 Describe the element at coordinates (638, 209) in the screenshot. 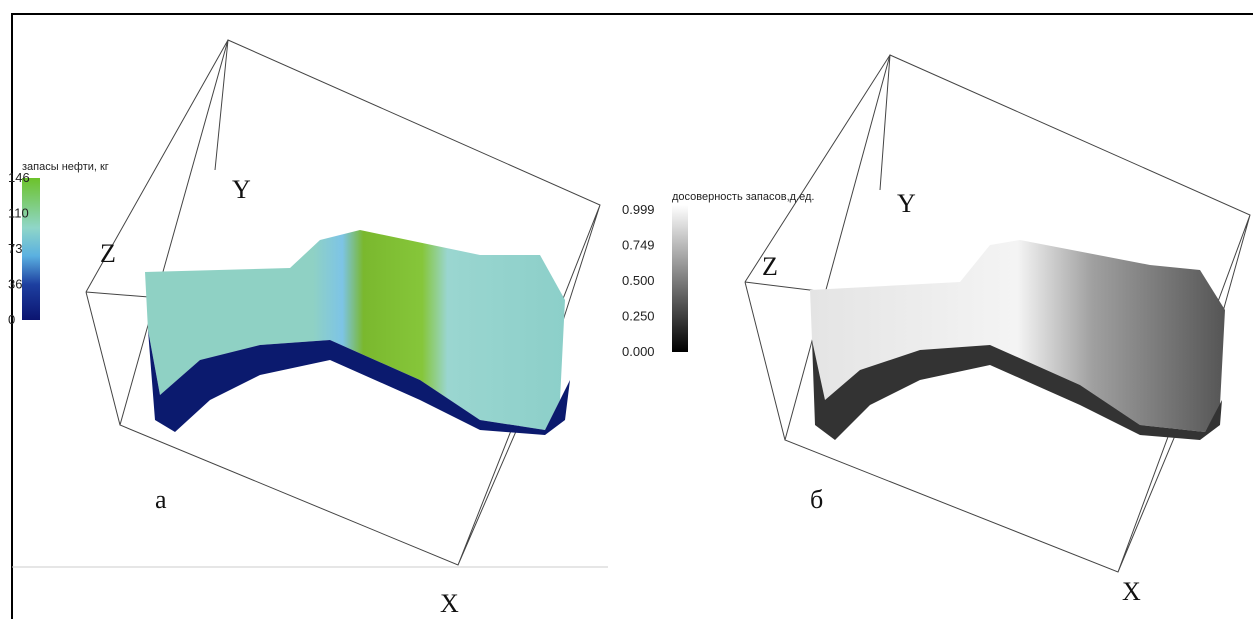

I see `colorbar-tick-label: 0.999` at that location.